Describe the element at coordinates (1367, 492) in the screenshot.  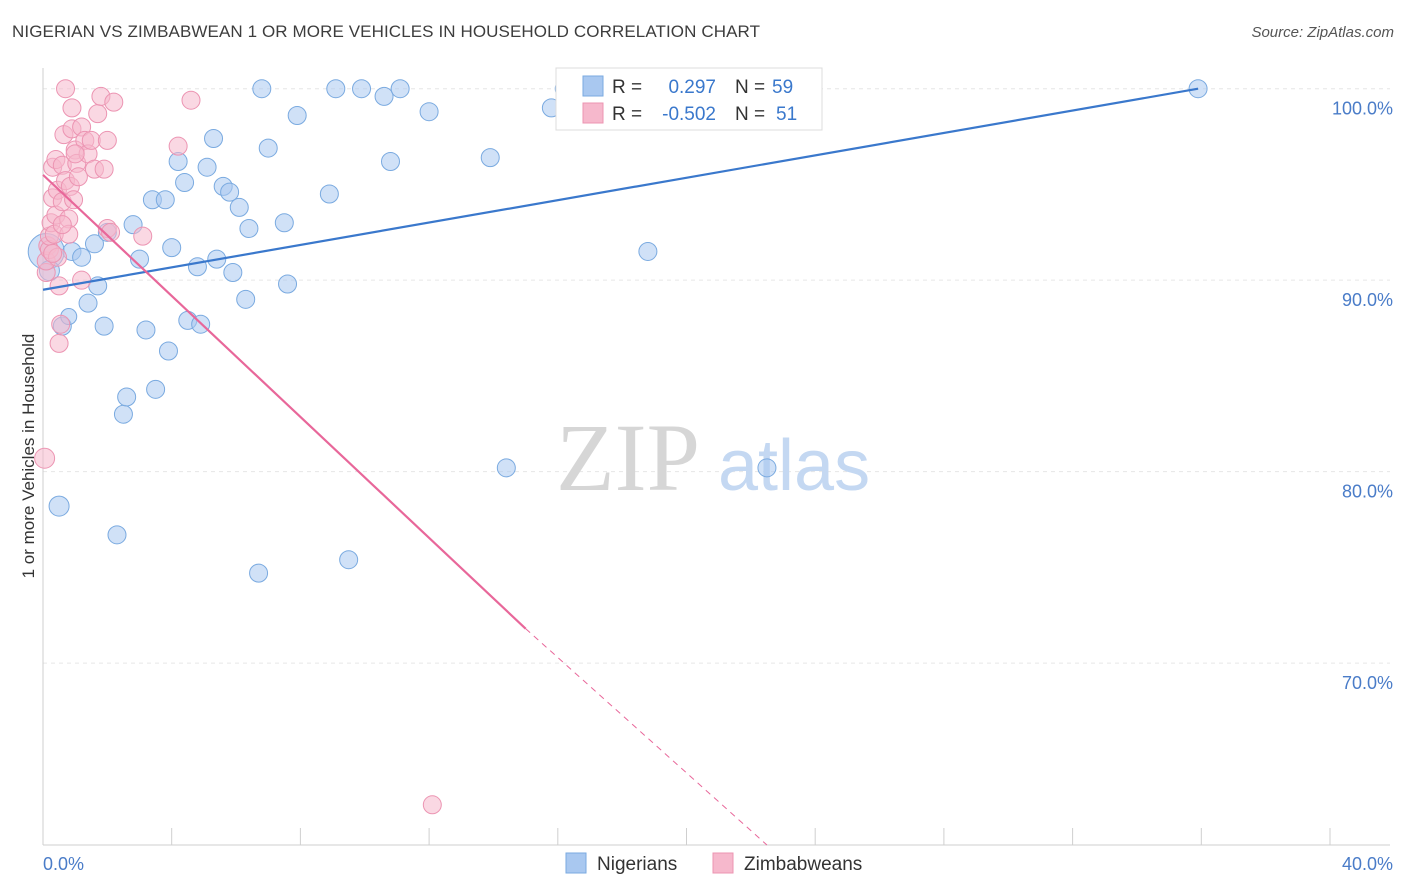
I see `y-tick-label-2: 80.0%` at that location.